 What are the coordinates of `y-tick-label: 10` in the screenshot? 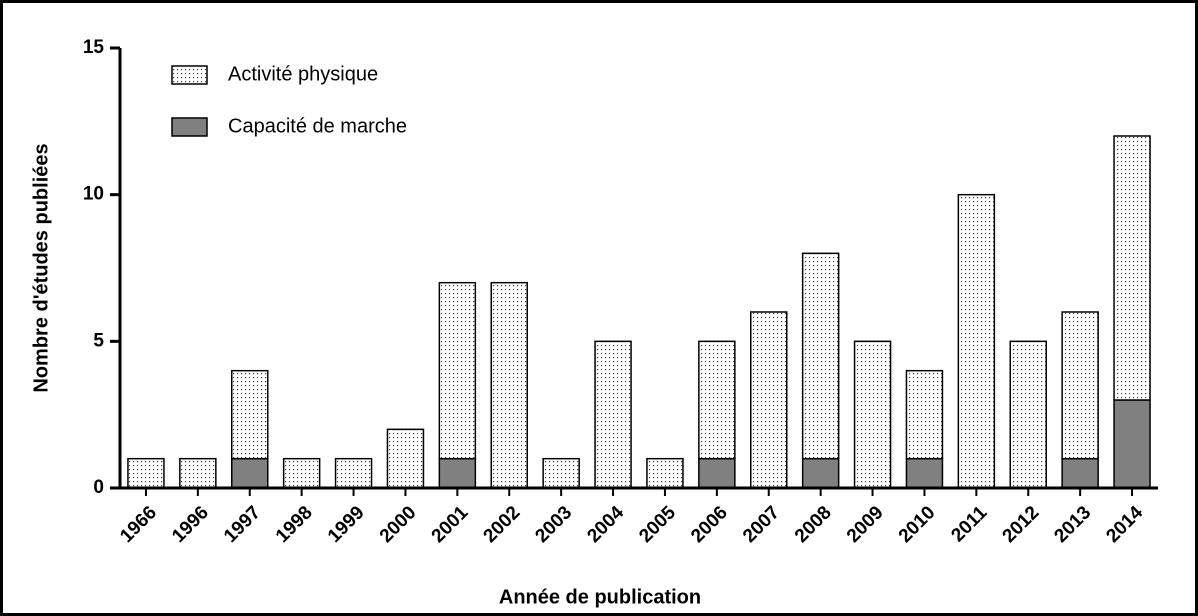 It's located at (93, 194).